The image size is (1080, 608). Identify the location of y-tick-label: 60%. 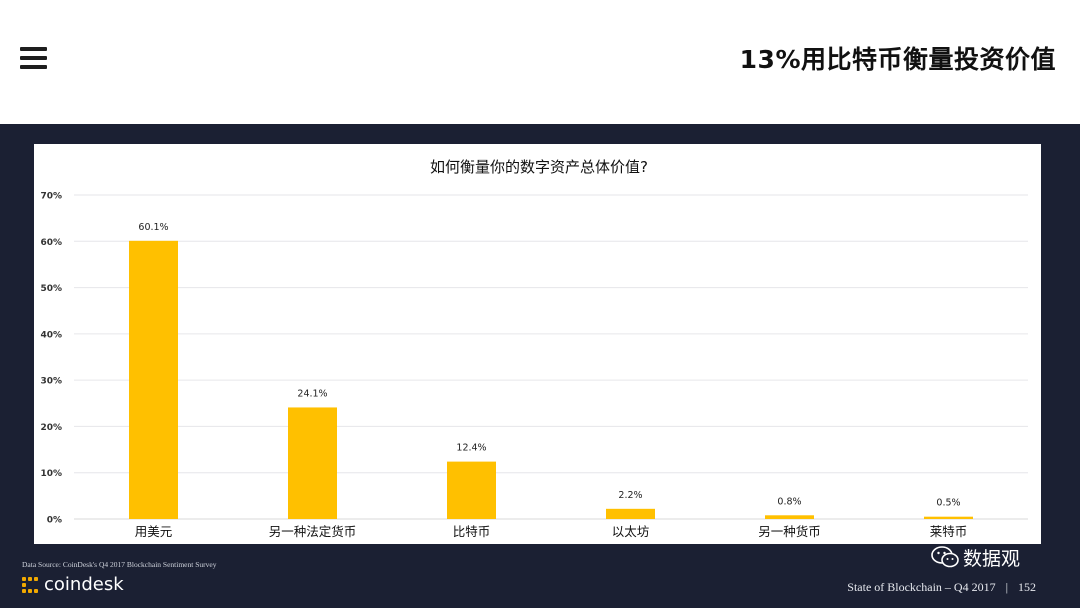
(51, 243).